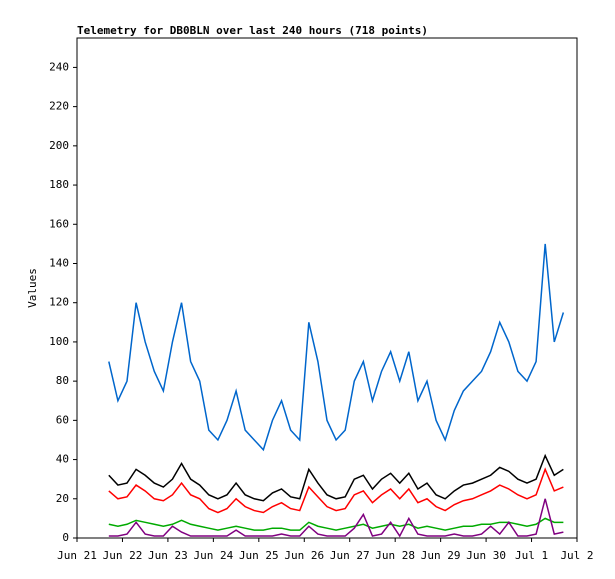  I want to click on y-tick-label: 40, so click(62, 459).